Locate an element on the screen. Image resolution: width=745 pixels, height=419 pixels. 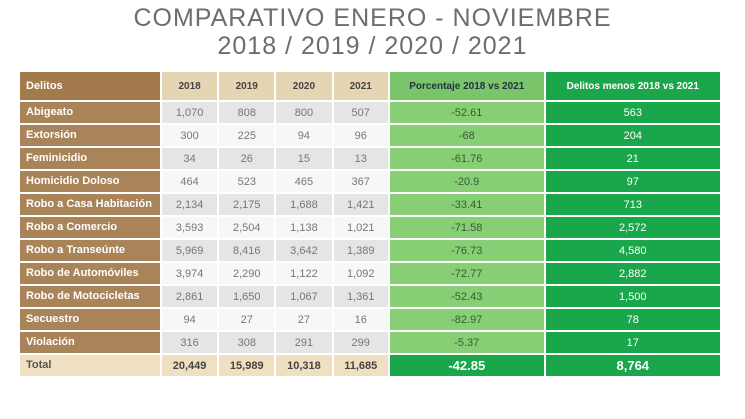
cell: 78 is located at coordinates (632, 319).